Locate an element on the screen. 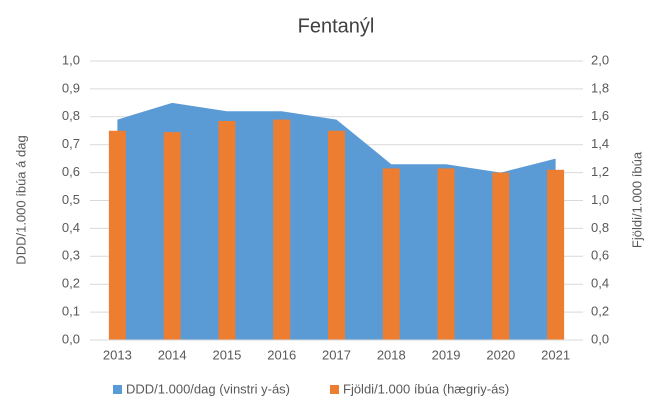 Image resolution: width=662 pixels, height=403 pixels. legend-label: Fjöldi/1.000 íbúa (hægriy-ás) is located at coordinates (426, 388).